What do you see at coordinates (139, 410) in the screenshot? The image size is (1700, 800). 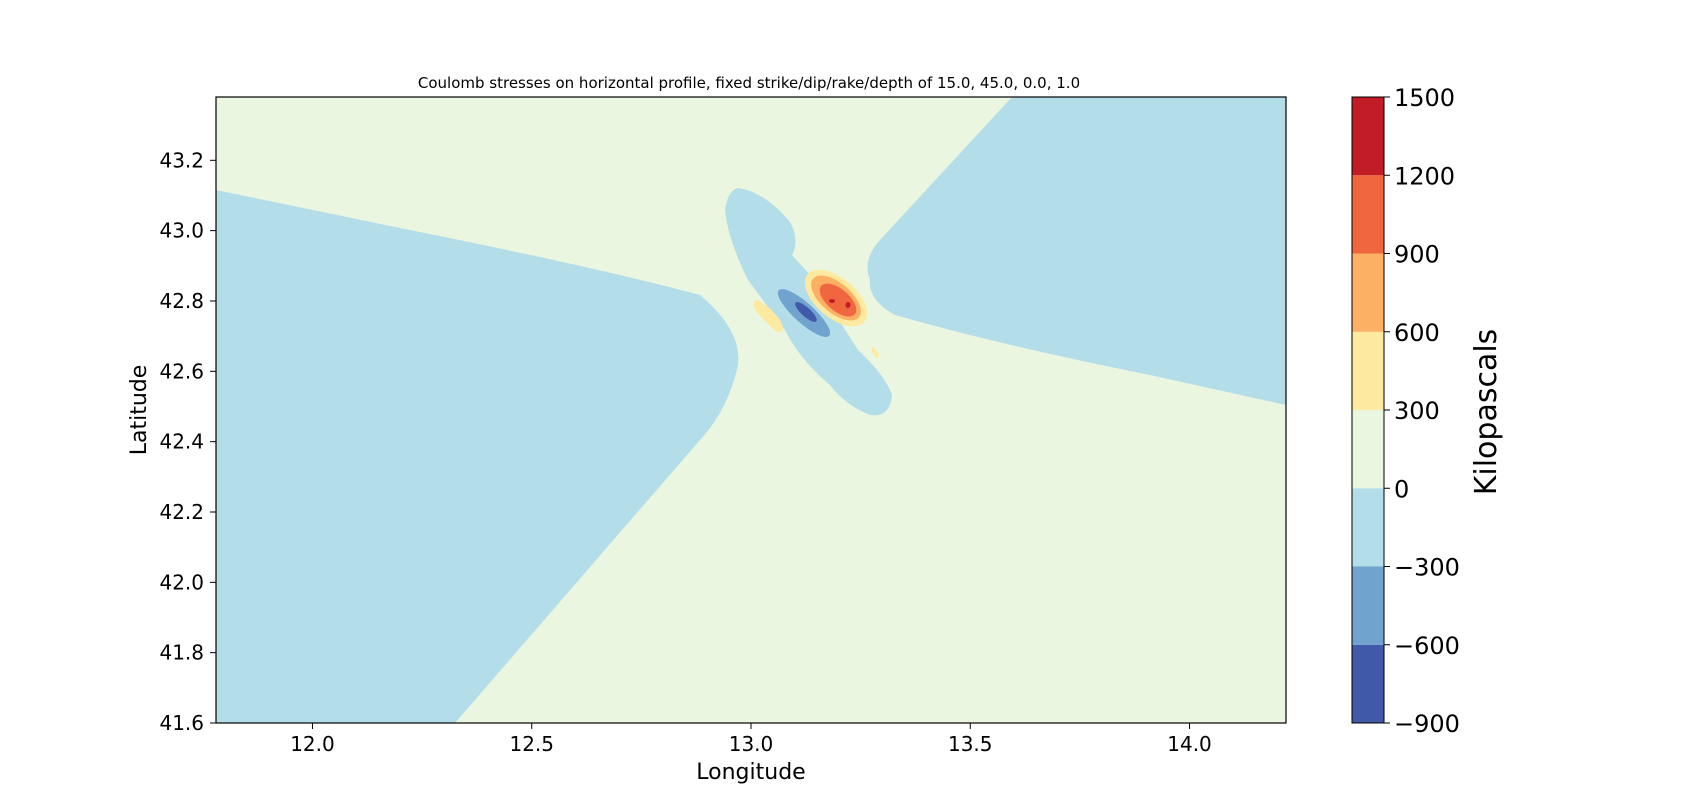 I see `y-axis-title: Latitude` at bounding box center [139, 410].